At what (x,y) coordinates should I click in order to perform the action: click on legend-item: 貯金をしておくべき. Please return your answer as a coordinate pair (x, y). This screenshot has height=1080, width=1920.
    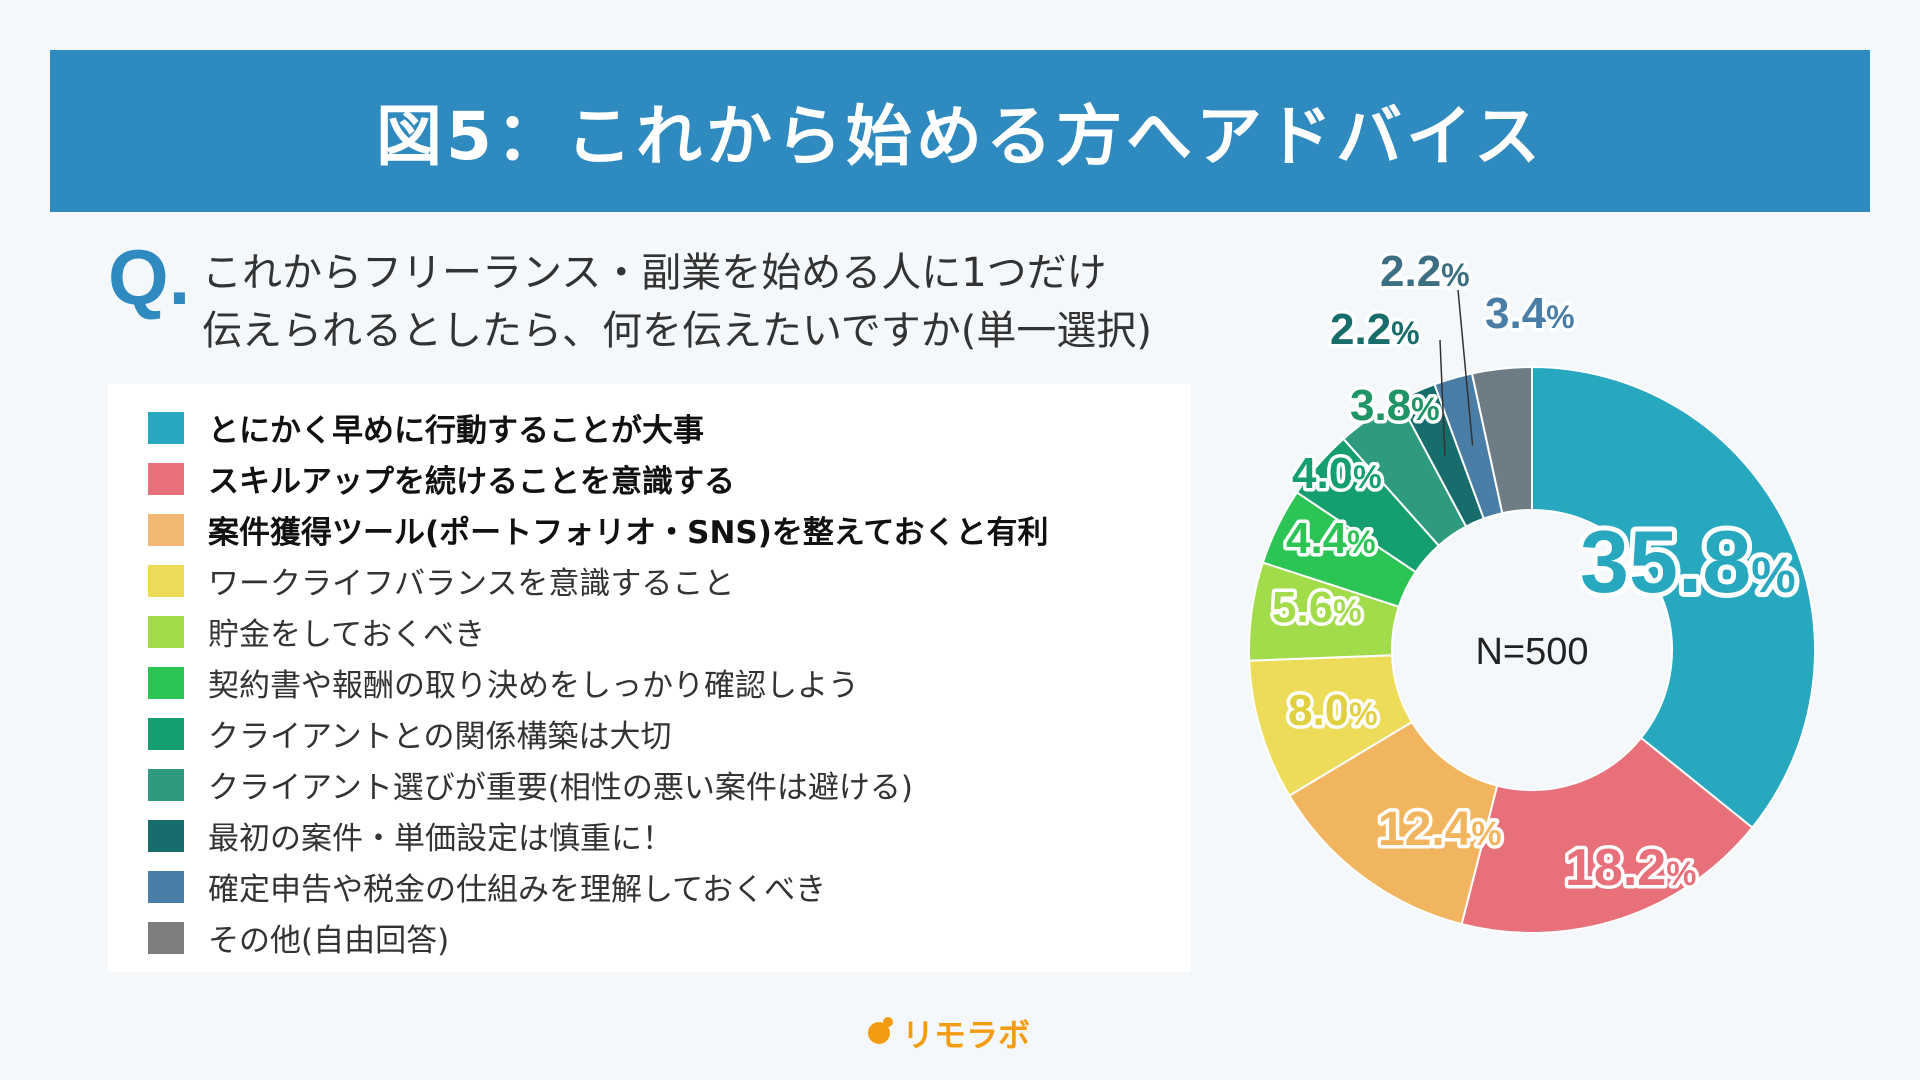
    Looking at the image, I should click on (669, 631).